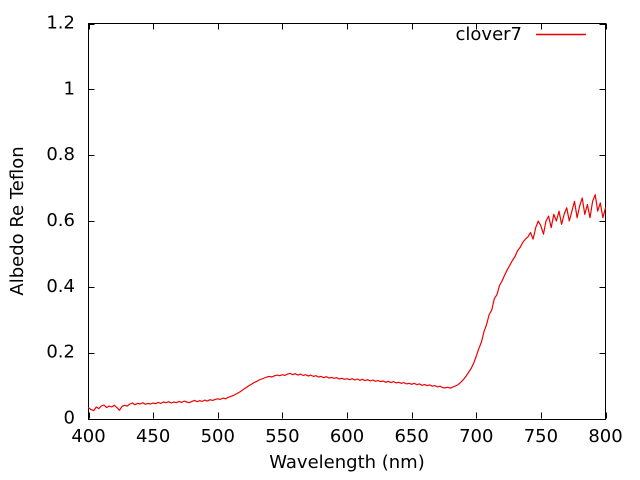 This screenshot has width=640, height=480. I want to click on legend: clover7, so click(521, 34).